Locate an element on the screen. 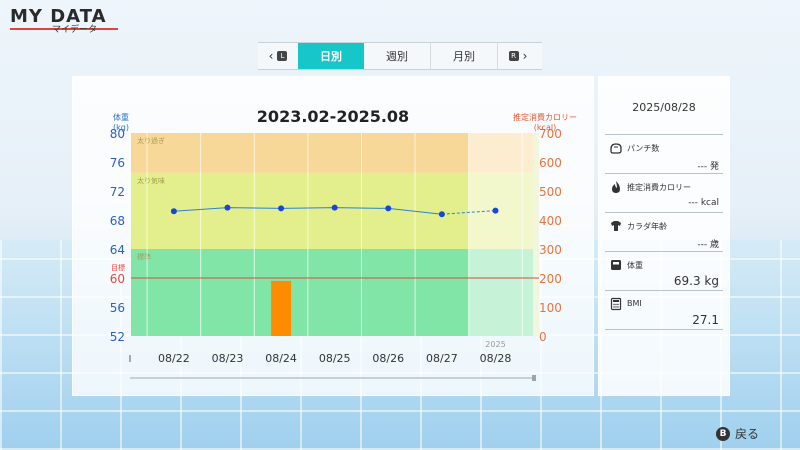  left-axis-unit: (kg) is located at coordinates (121, 127).